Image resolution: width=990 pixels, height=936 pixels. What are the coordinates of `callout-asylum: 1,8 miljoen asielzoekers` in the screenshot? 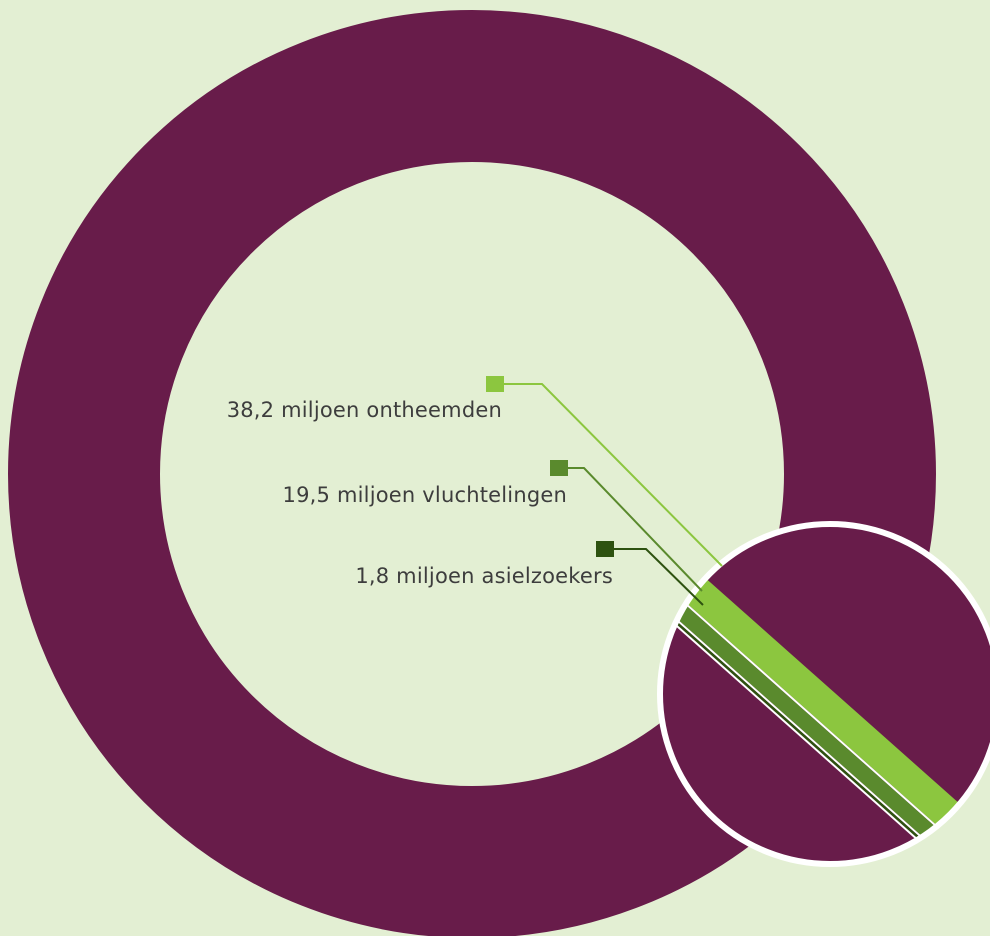 It's located at (529, 573).